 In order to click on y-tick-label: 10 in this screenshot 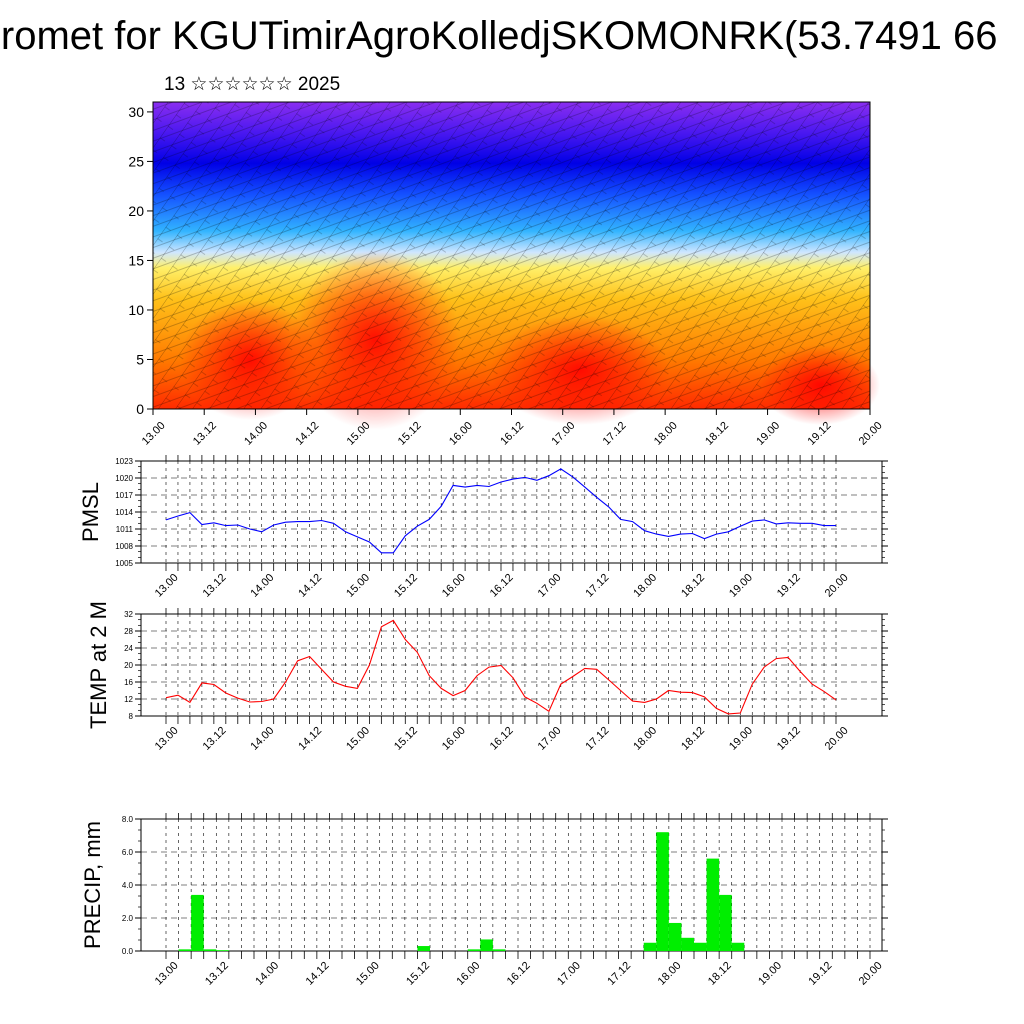, I will do `click(136, 310)`.